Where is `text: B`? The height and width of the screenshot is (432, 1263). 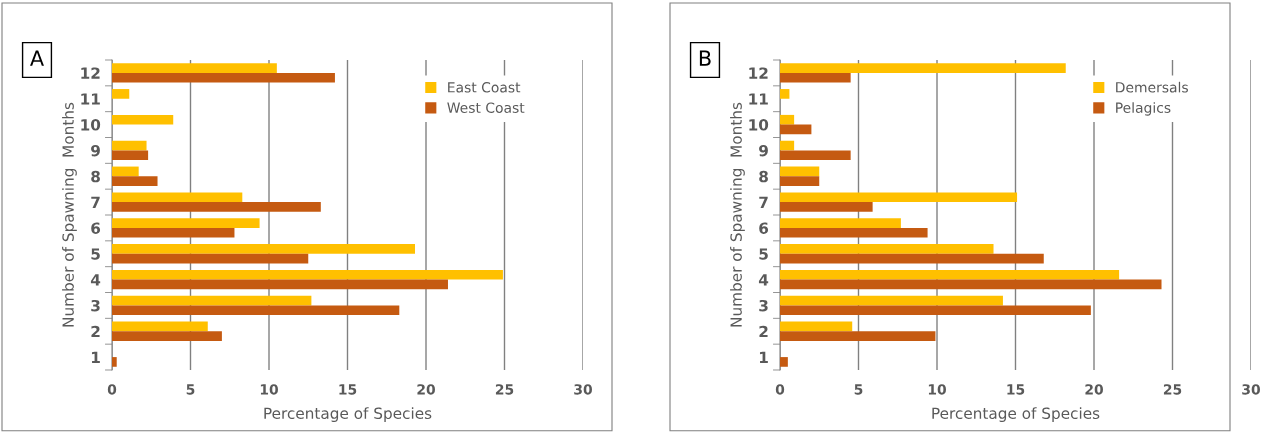 text: B is located at coordinates (705, 58).